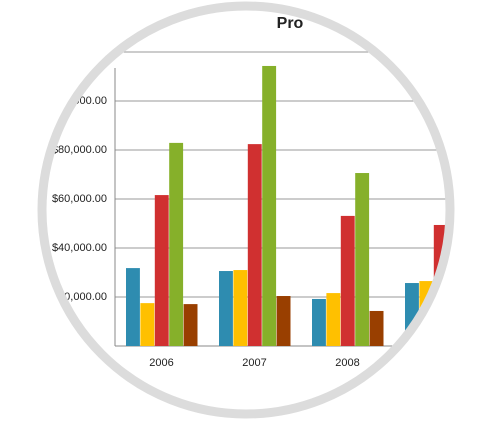 This screenshot has width=500, height=436. Describe the element at coordinates (290, 23) in the screenshot. I see `chart-title: Pro` at that location.